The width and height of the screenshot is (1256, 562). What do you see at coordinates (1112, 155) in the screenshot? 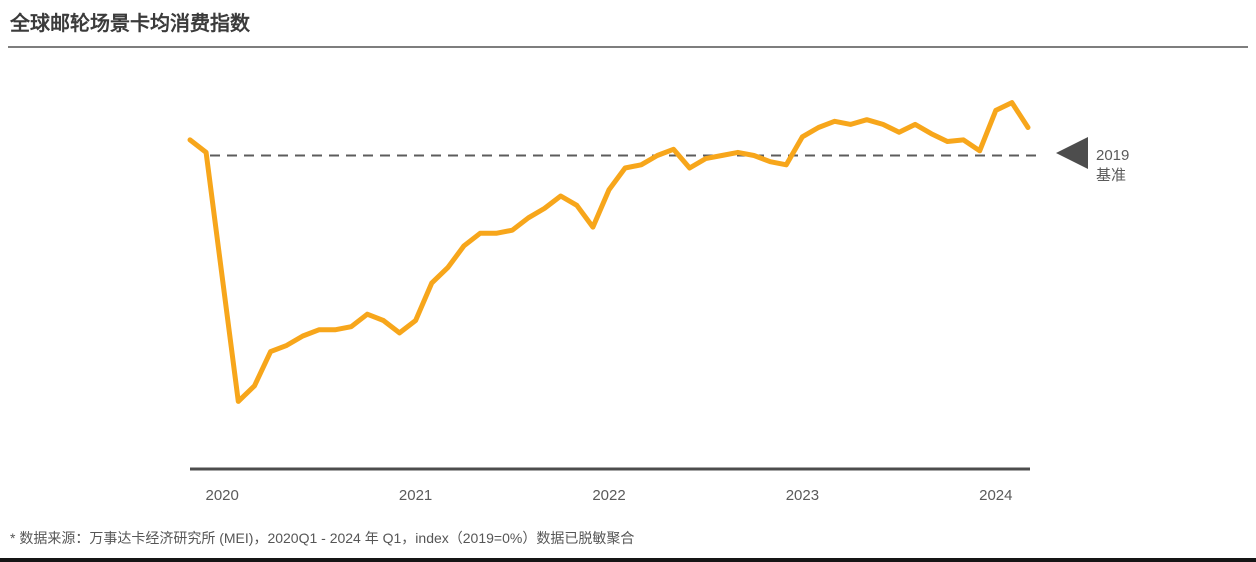
I see `baseline-label-year: 2019` at bounding box center [1112, 155].